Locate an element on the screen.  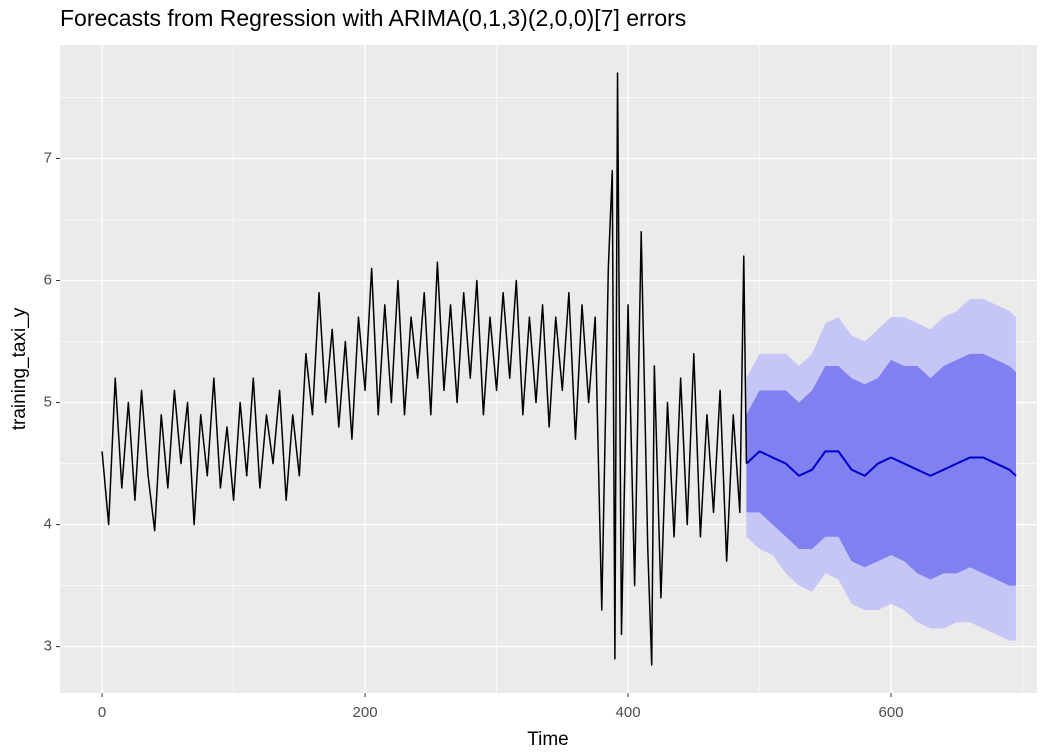
y-tick-label: 5 is located at coordinates (48, 402).